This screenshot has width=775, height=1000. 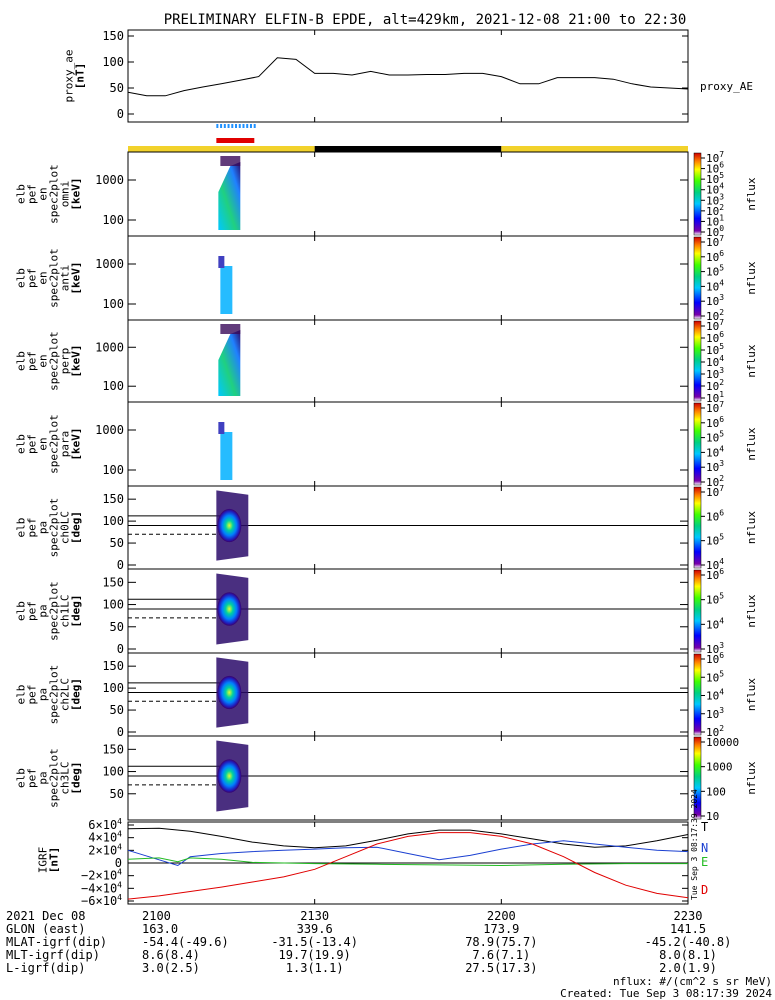 What do you see at coordinates (715, 466) in the screenshot?
I see `colorbar-tick-label: 10³` at bounding box center [715, 466].